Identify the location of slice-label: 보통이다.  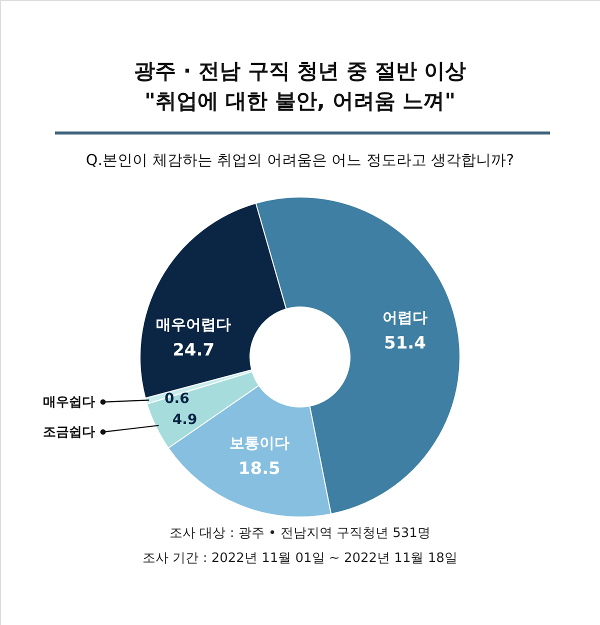
(259, 443).